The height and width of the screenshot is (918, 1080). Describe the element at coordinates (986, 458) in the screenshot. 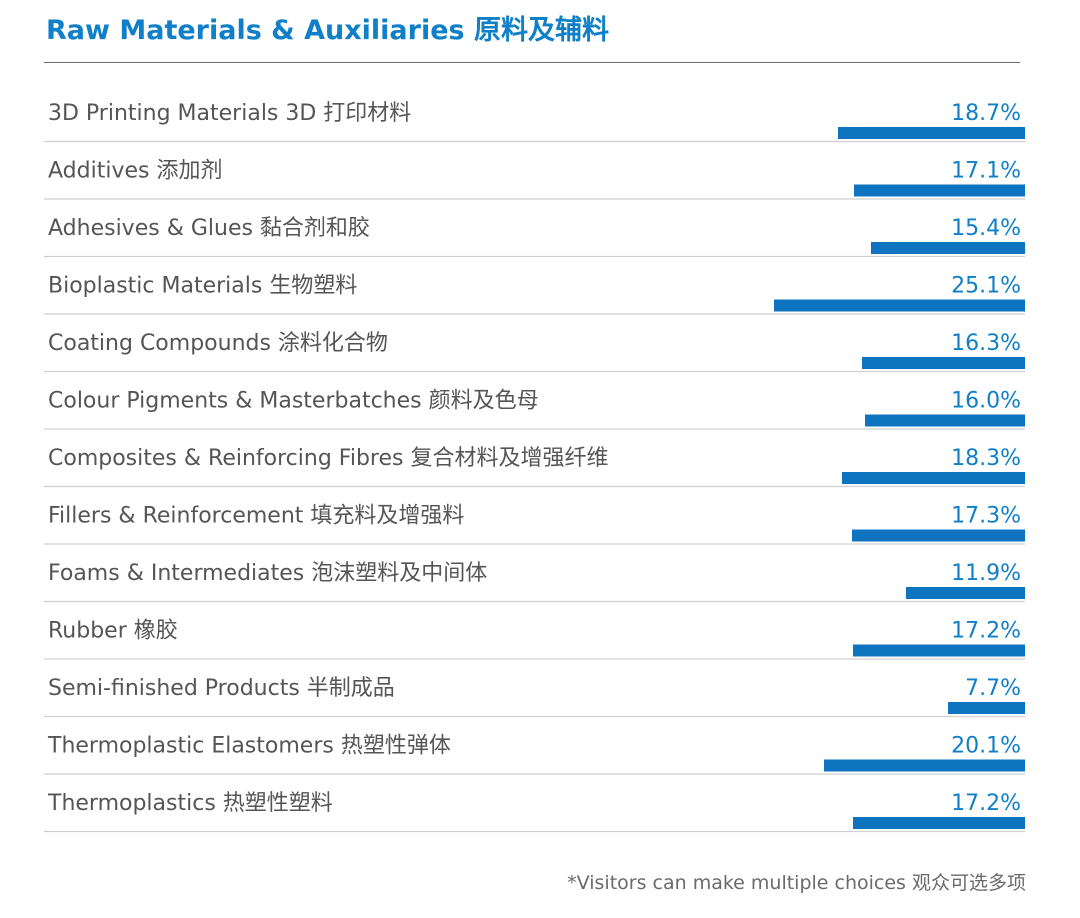

I see `value-label: 18.3%` at that location.